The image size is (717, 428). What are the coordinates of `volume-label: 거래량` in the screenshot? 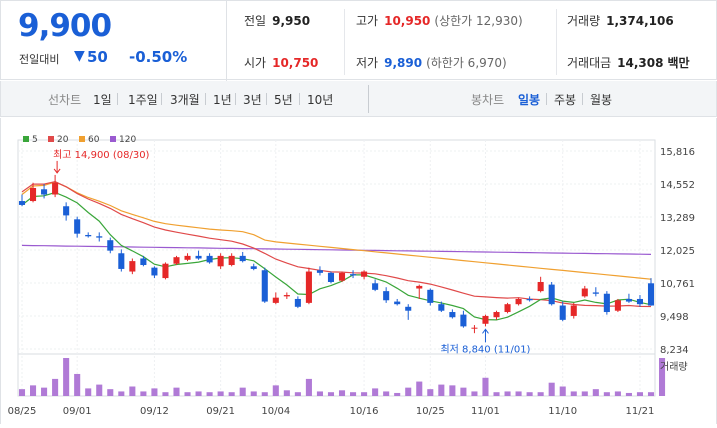 It's located at (674, 367).